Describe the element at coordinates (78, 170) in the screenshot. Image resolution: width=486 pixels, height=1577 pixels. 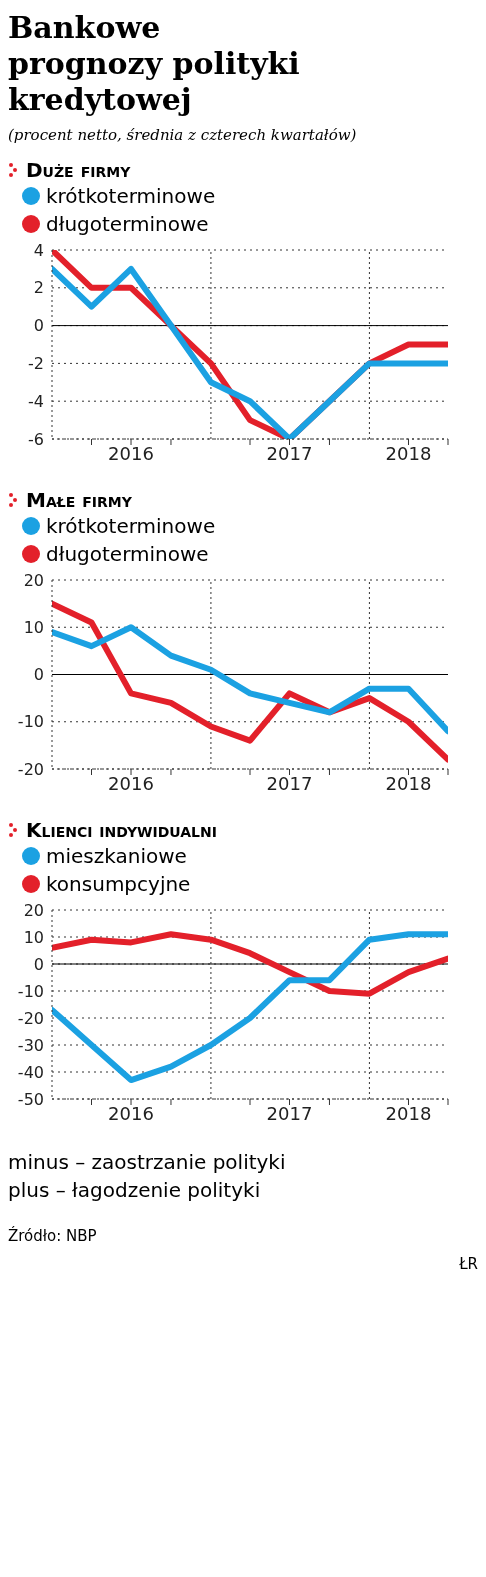
I see `legend-title: Duże firmy` at that location.